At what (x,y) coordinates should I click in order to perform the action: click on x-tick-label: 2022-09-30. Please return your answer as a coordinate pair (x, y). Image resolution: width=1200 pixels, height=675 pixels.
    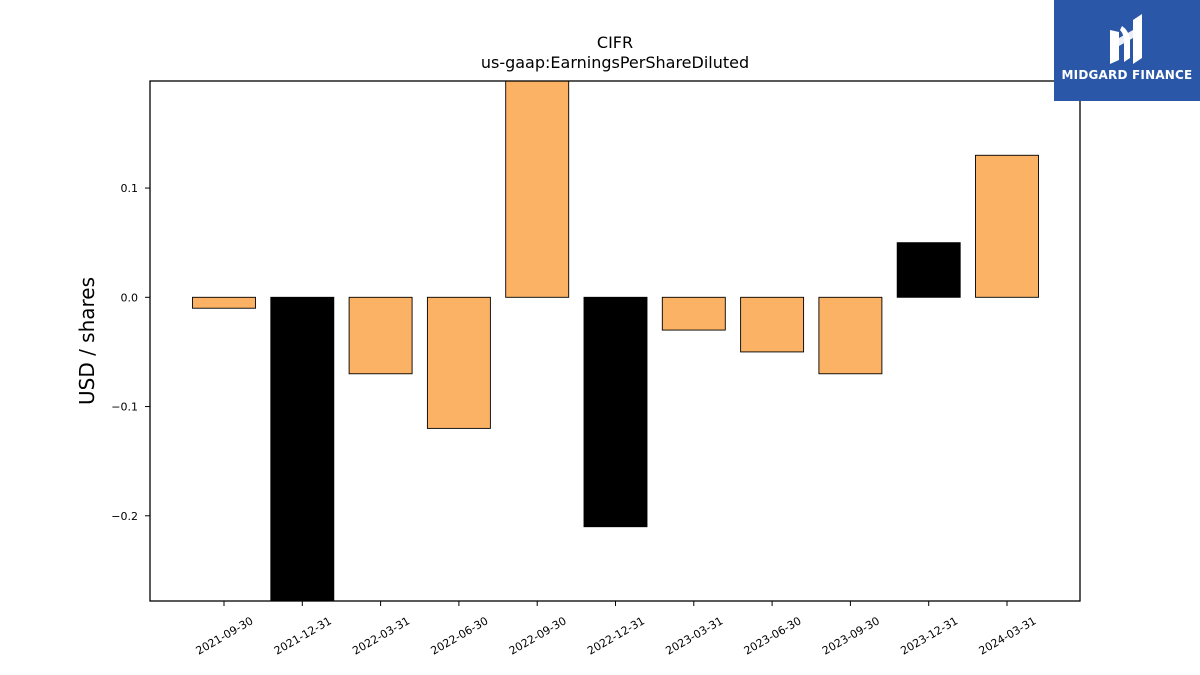
    Looking at the image, I should click on (538, 635).